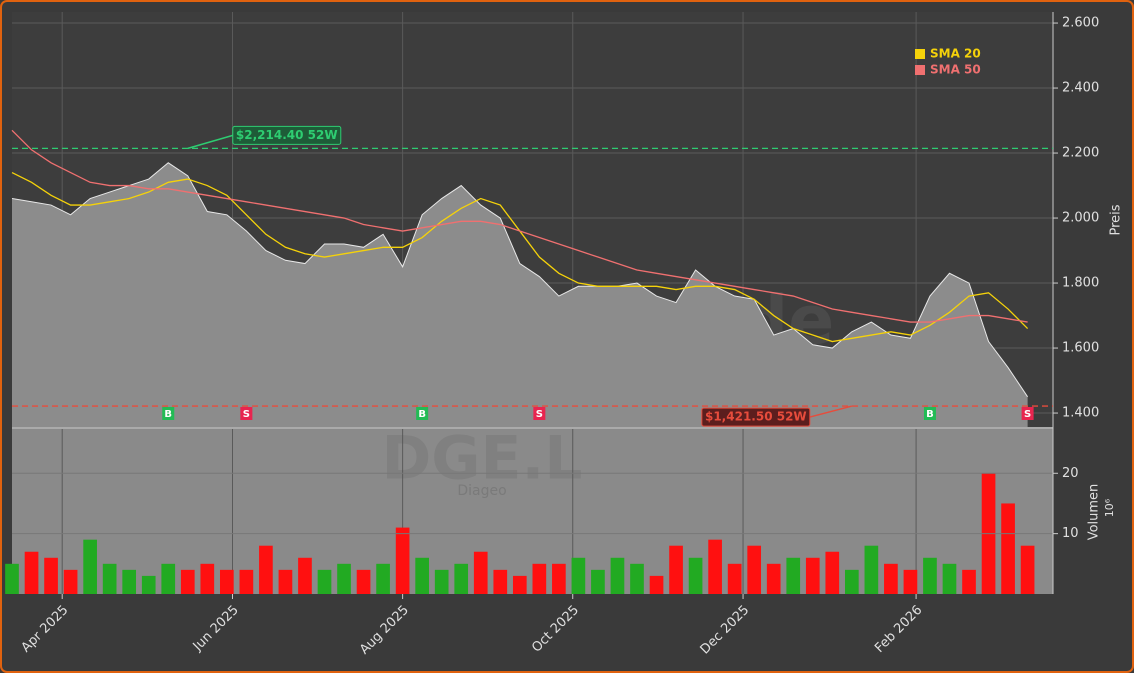 The image size is (1134, 673). What do you see at coordinates (481, 459) in the screenshot?
I see `ticker-watermark: DGE.L` at bounding box center [481, 459].